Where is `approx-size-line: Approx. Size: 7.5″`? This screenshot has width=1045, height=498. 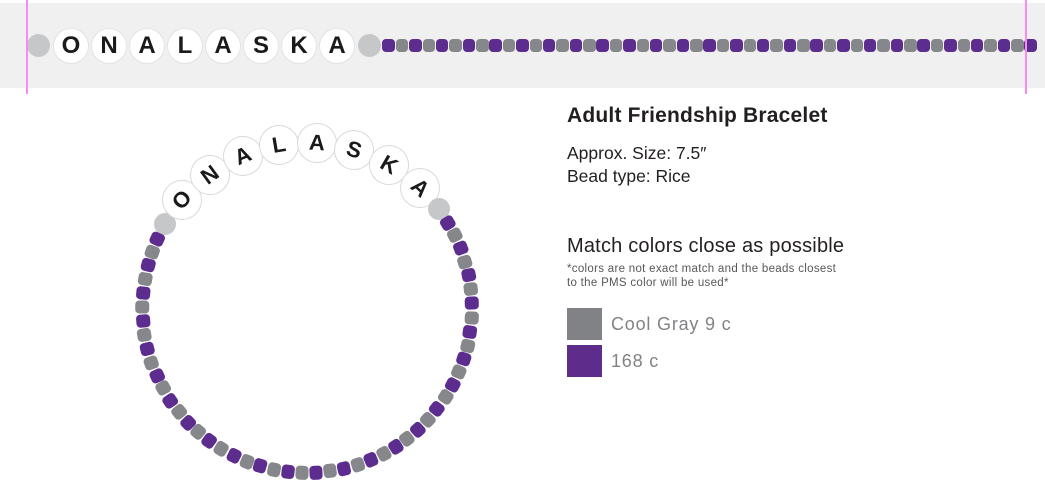
approx-size-line: Approx. Size: 7.5″ is located at coordinates (637, 153).